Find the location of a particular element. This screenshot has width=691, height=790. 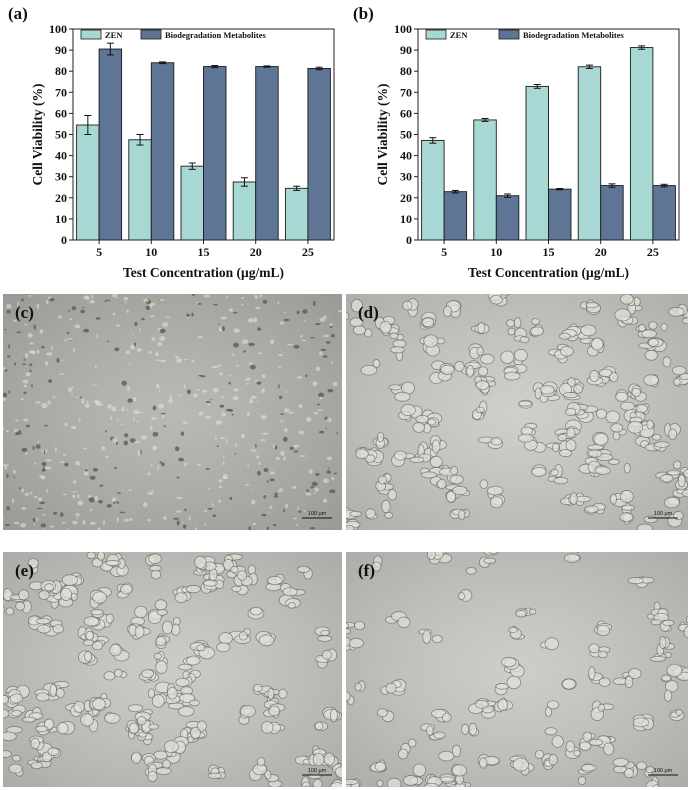

micrograph-e: 100 μm (e) is located at coordinates (172, 669).